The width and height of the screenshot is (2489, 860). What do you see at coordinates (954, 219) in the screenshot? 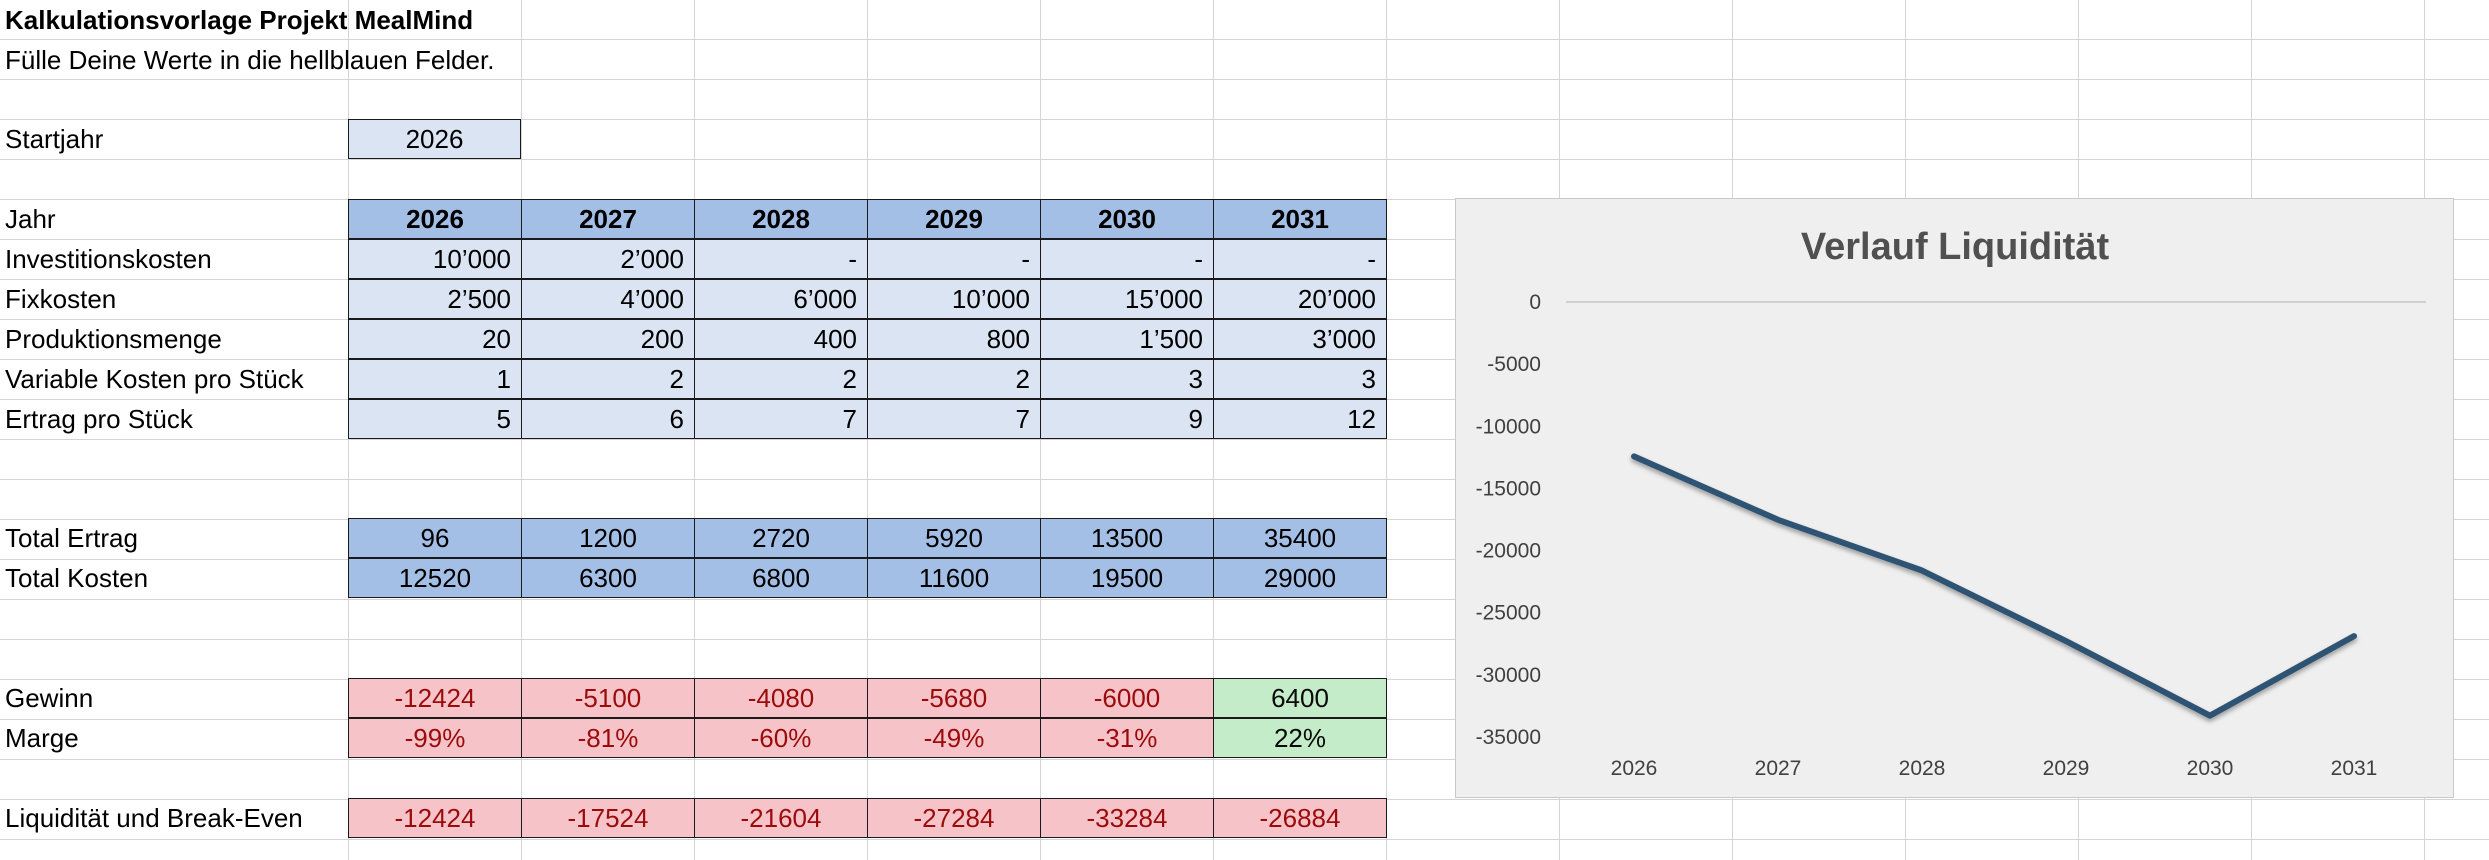
I see `year-header-2029: 2029` at bounding box center [954, 219].